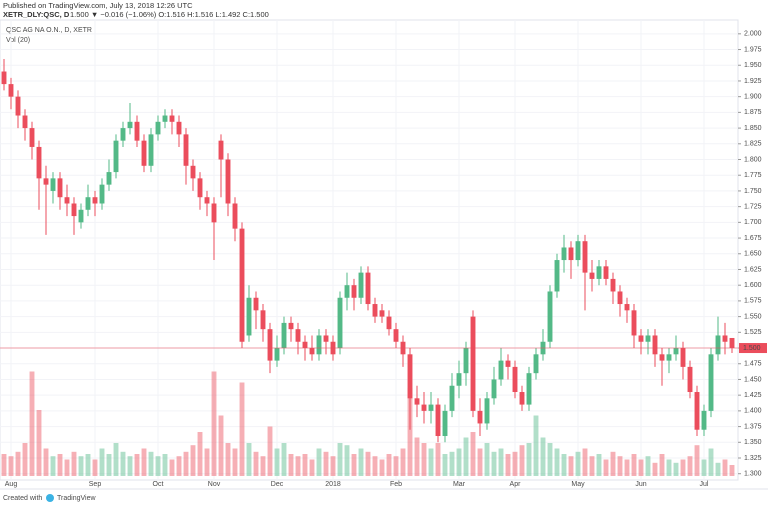  Describe the element at coordinates (753, 159) in the screenshot. I see `y-tick-label: 1.800` at that location.